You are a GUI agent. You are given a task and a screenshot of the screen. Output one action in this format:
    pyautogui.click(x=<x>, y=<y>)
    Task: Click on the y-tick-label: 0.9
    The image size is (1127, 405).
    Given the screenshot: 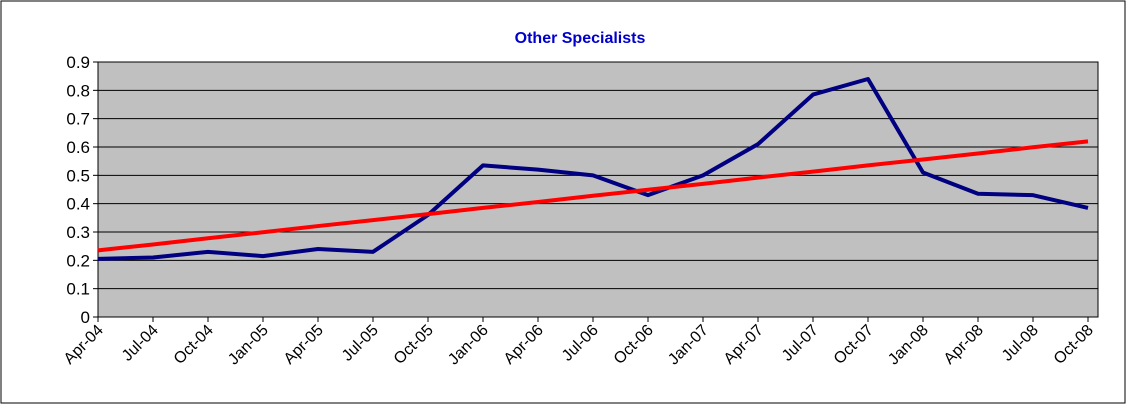 What is the action you would take?
    pyautogui.click(x=78, y=62)
    